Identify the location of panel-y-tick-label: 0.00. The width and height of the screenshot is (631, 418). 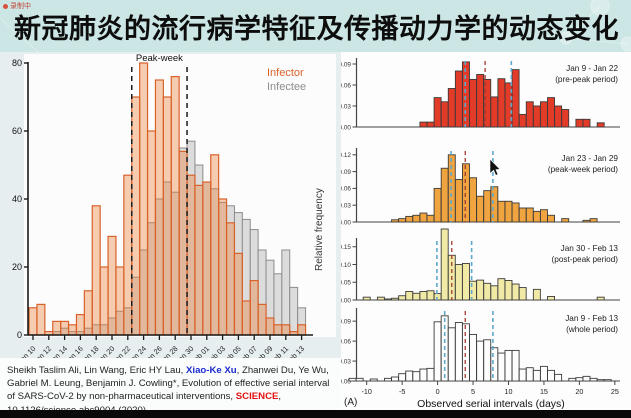
(346, 222).